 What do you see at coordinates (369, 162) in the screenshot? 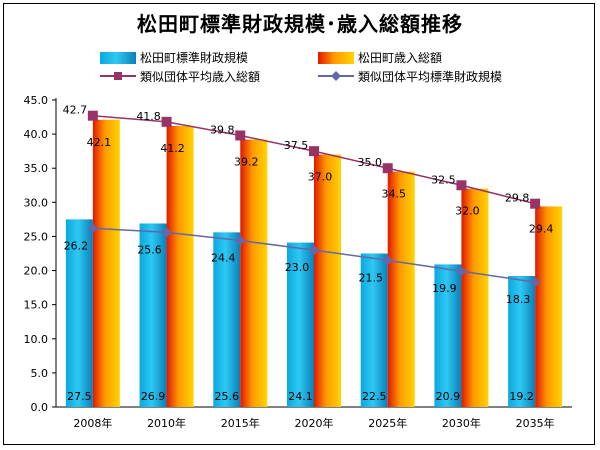
I see `data-label-similar-revenue: 35.0` at bounding box center [369, 162].